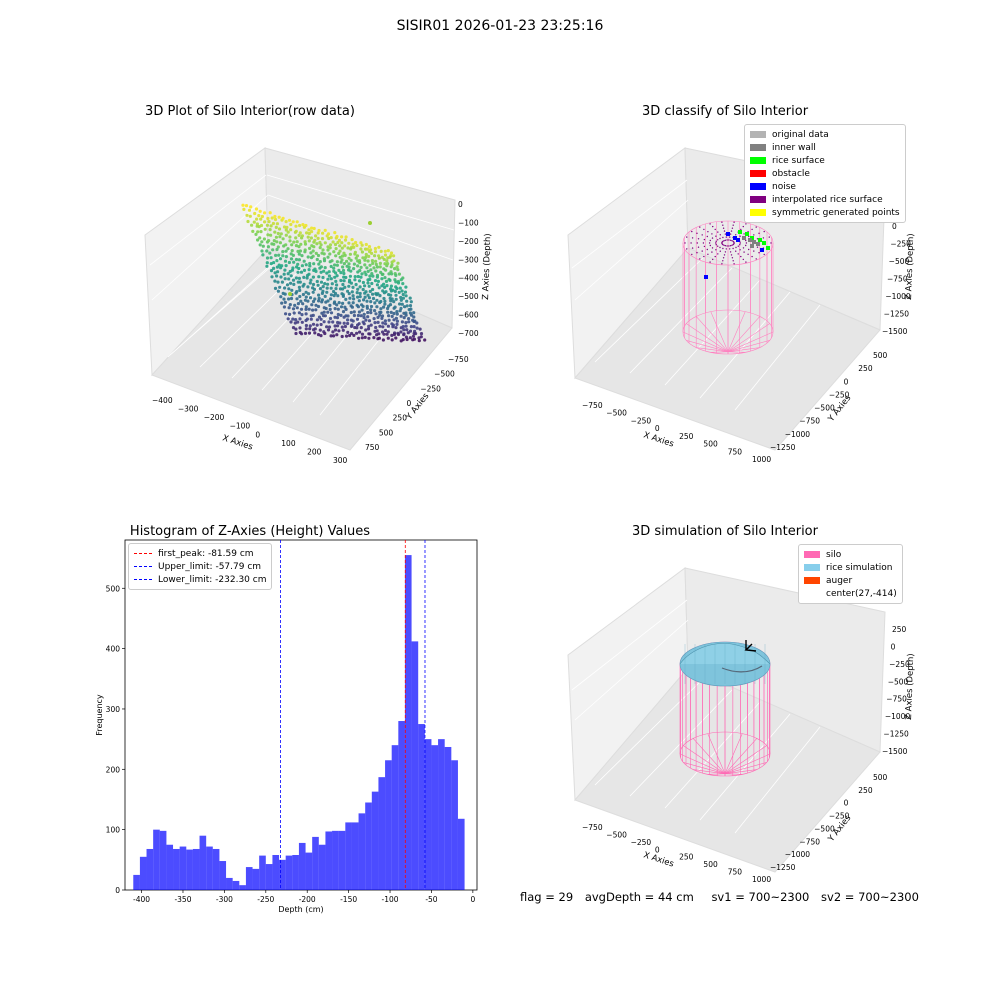 The image size is (1000, 1000). I want to click on z-tick-labels: 0 −250 −500 −750 −1000 −1250 −1500, so click(896, 279).